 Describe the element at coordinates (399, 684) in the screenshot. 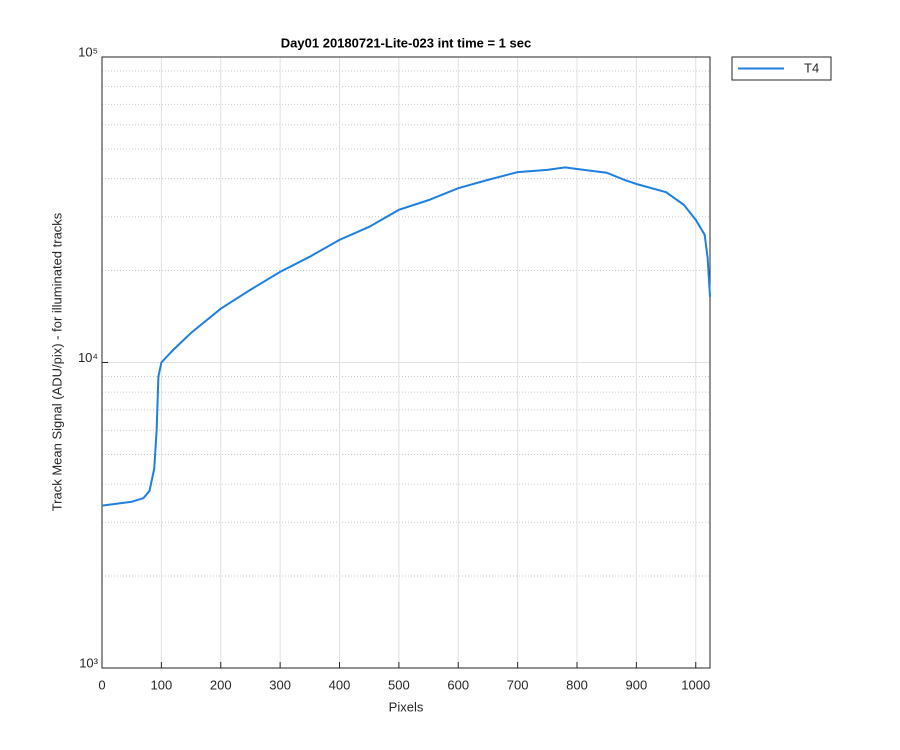

I see `x-tick-label: 500` at that location.